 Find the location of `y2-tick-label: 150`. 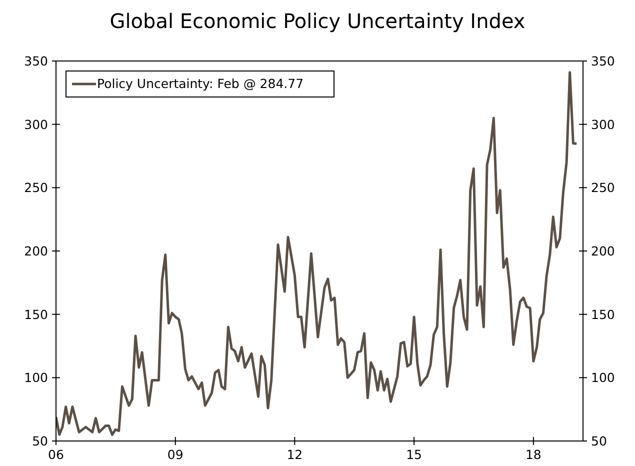

y2-tick-label: 150 is located at coordinates (603, 314).